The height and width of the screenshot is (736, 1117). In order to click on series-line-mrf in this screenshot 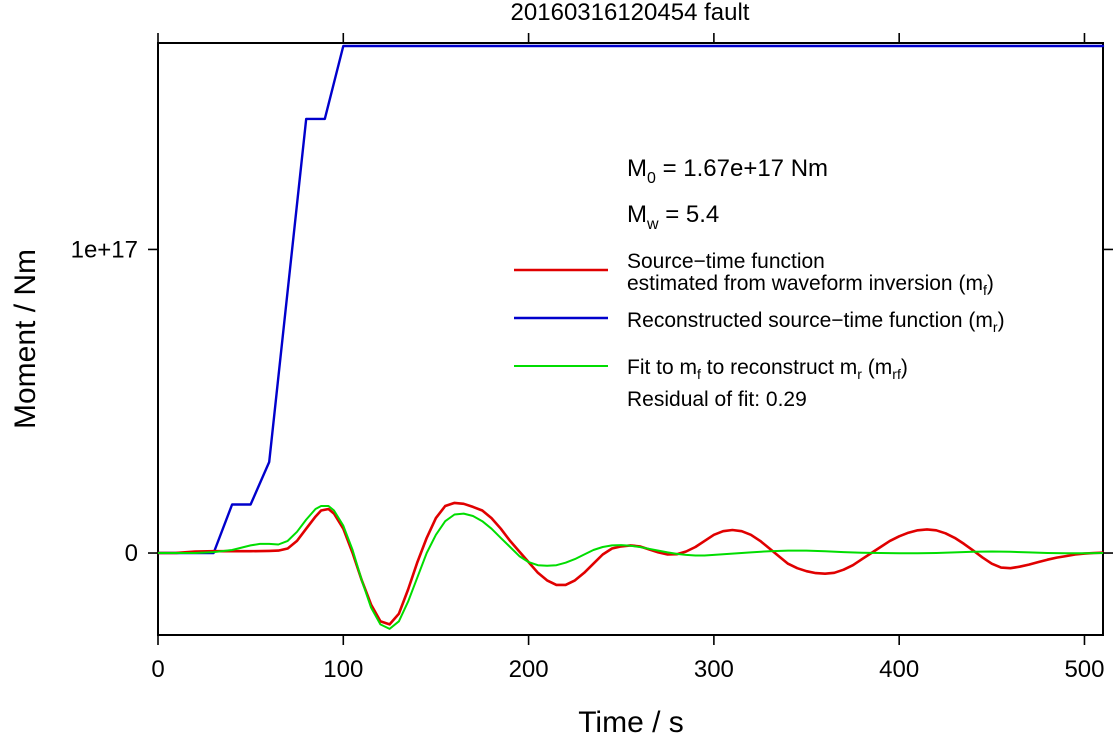, I will do `click(630, 567)`.